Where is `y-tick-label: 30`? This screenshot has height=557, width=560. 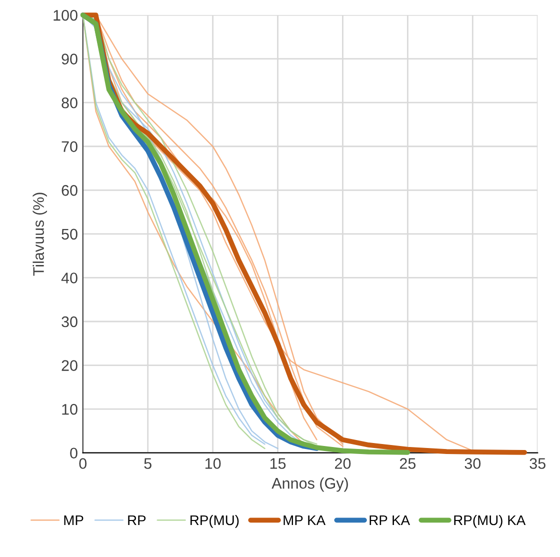 y-tick-label: 30 is located at coordinates (70, 322).